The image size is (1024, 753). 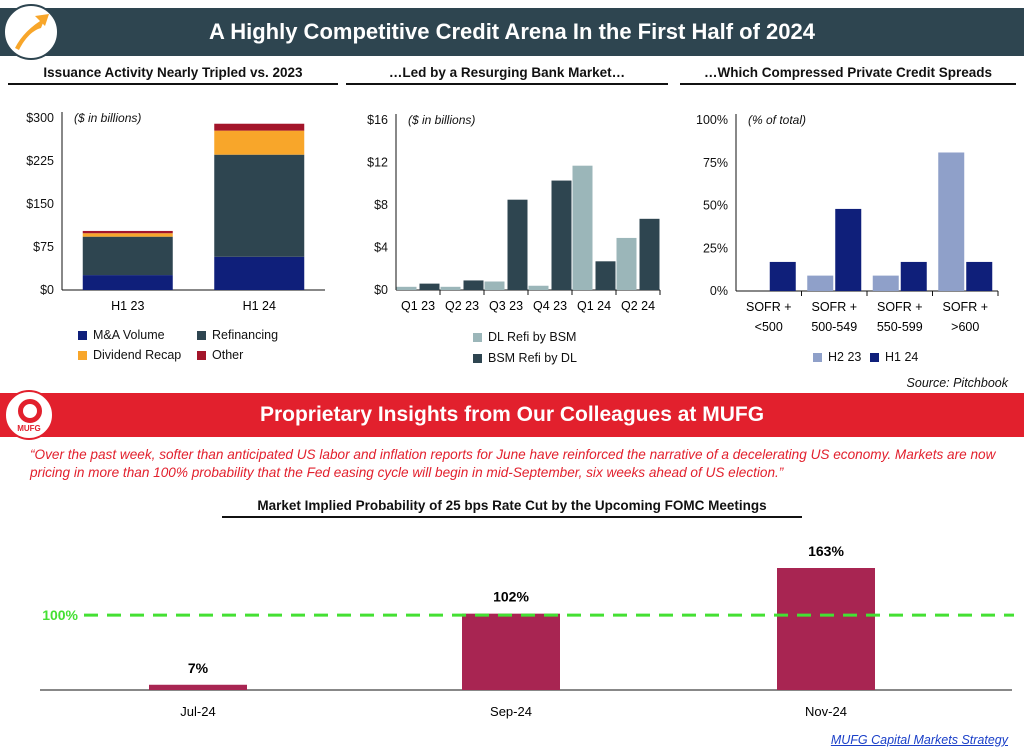 I want to click on y-tick-label: 50%, so click(x=715, y=206).